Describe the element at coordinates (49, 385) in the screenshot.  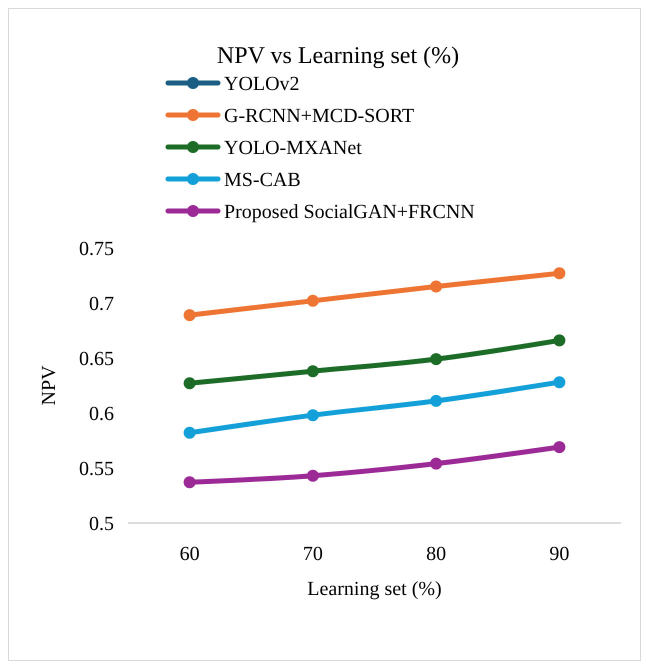
I see `y-axis-title: NPV` at that location.